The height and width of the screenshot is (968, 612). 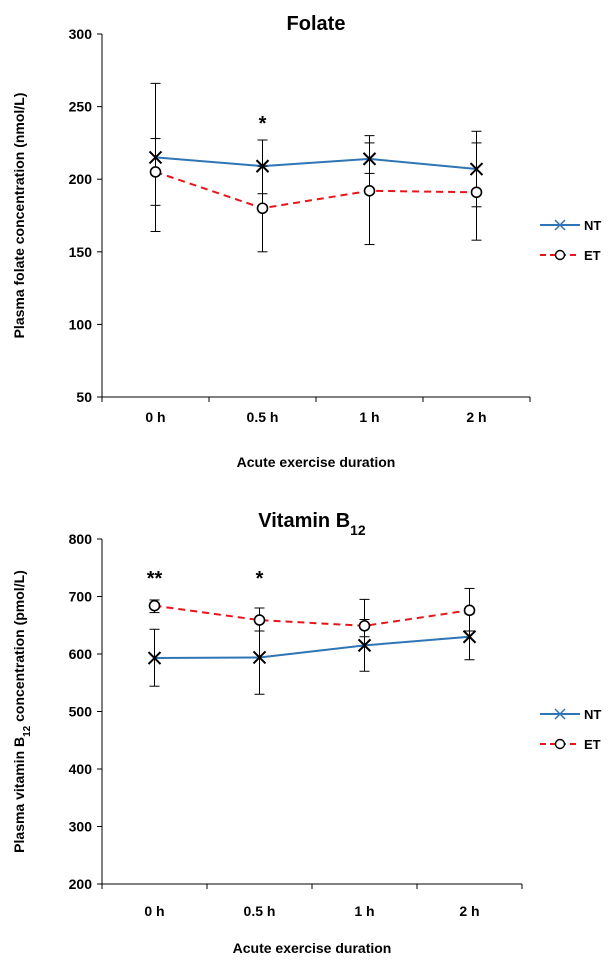 I want to click on y-tick-label: 700, so click(x=81, y=597).